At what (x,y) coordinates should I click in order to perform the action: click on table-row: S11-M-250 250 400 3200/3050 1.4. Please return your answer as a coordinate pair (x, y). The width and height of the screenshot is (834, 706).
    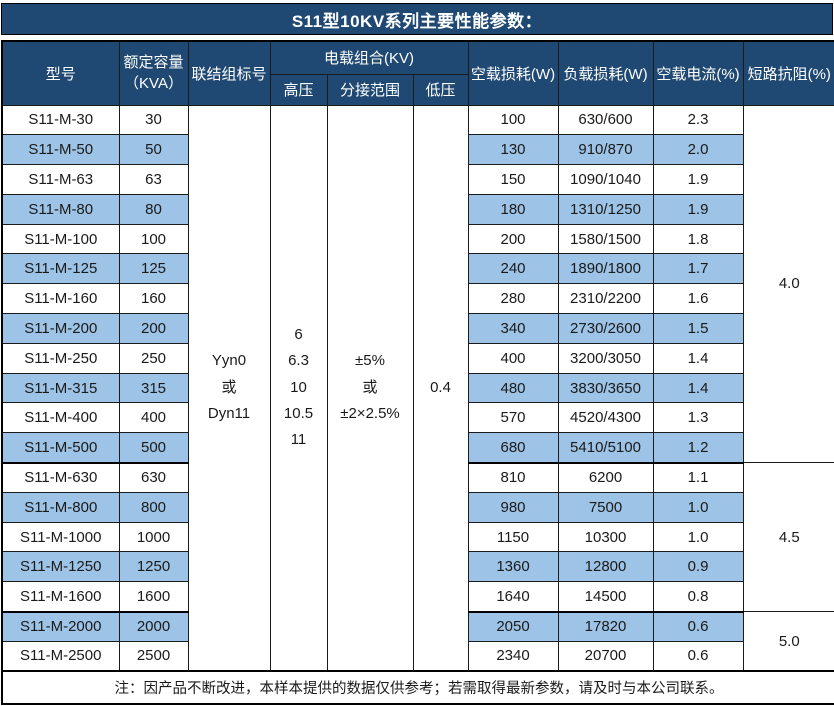
    Looking at the image, I should click on (417, 358).